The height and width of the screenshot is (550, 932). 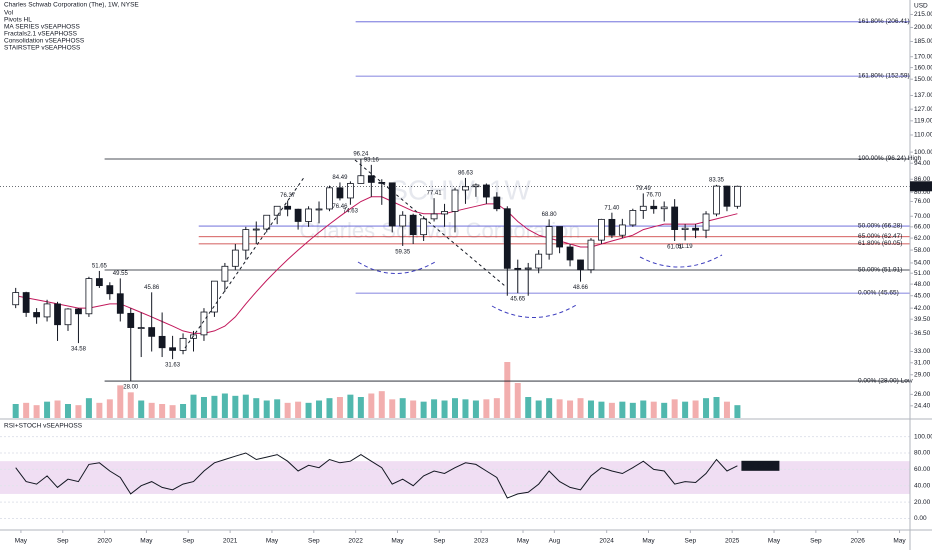 I want to click on y-tick-label: 39.50, so click(x=922, y=319).